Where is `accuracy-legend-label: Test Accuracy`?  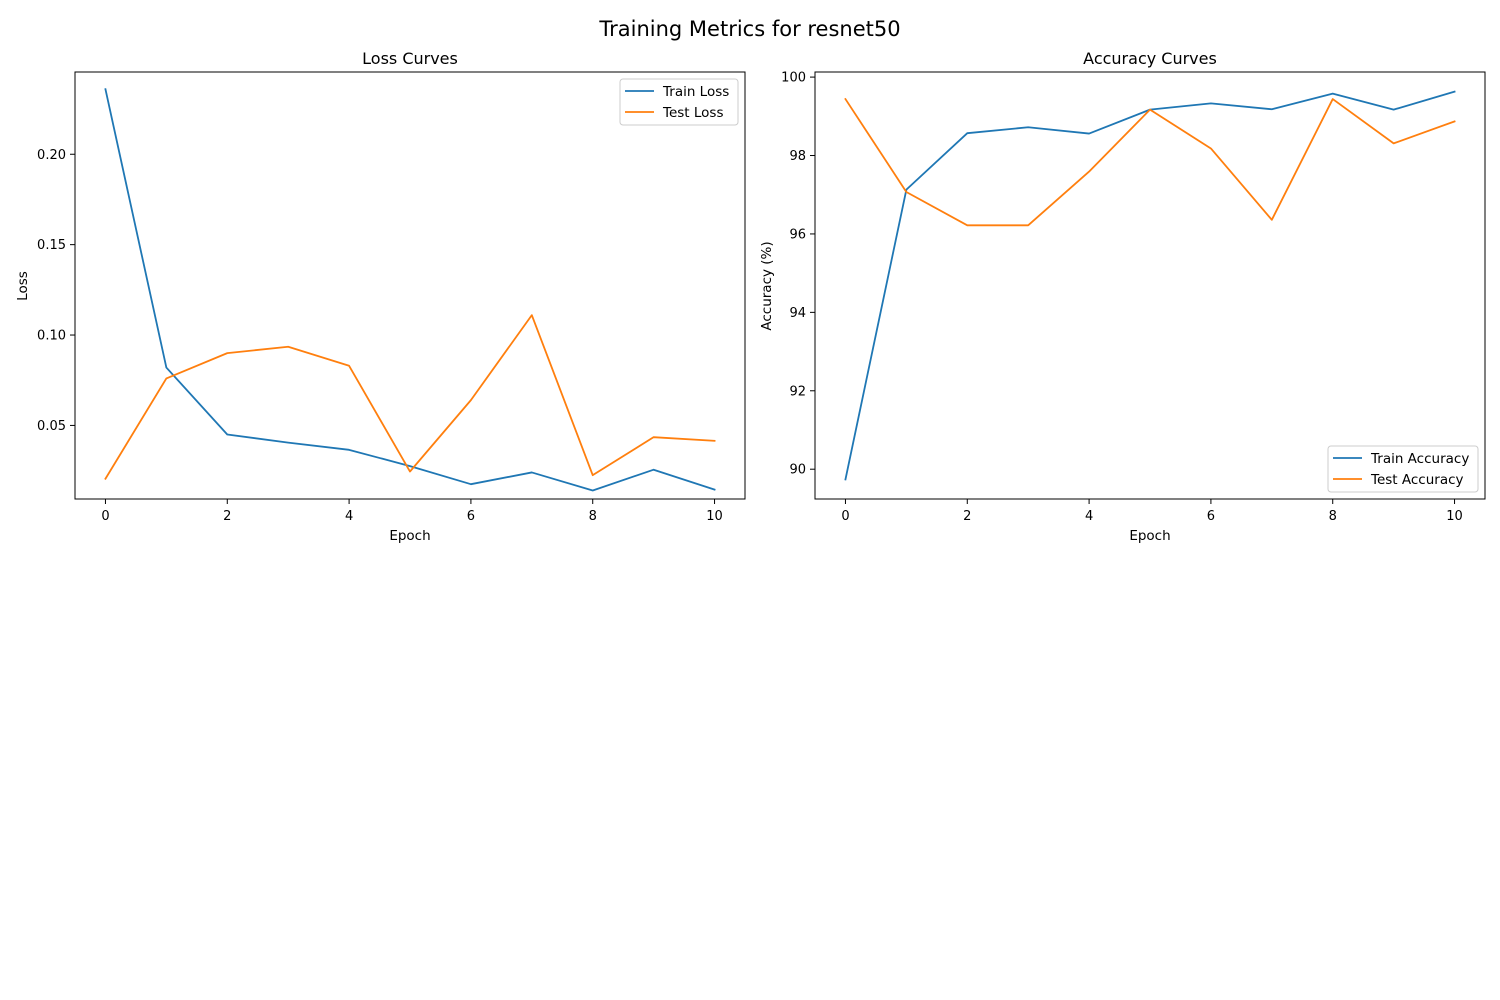 accuracy-legend-label: Test Accuracy is located at coordinates (1417, 480).